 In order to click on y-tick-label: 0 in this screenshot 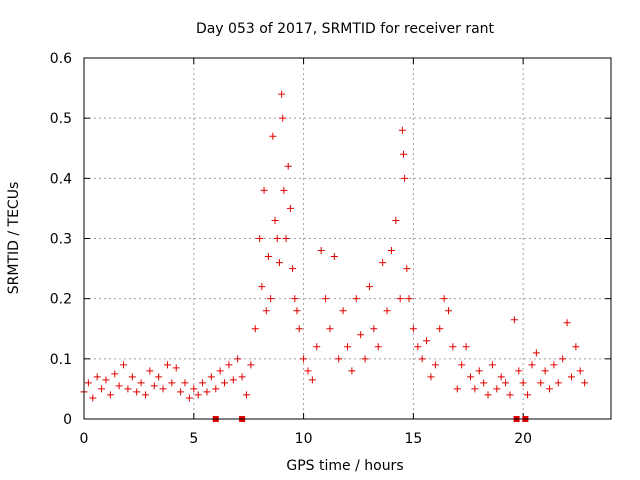, I will do `click(67, 420)`.